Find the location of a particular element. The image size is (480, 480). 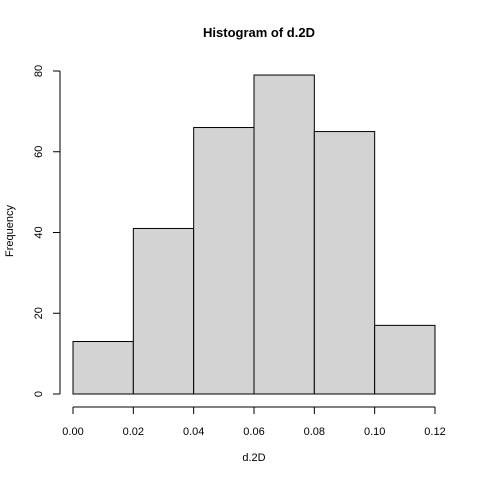

y-tick-label-2: 40 is located at coordinates (39, 232).